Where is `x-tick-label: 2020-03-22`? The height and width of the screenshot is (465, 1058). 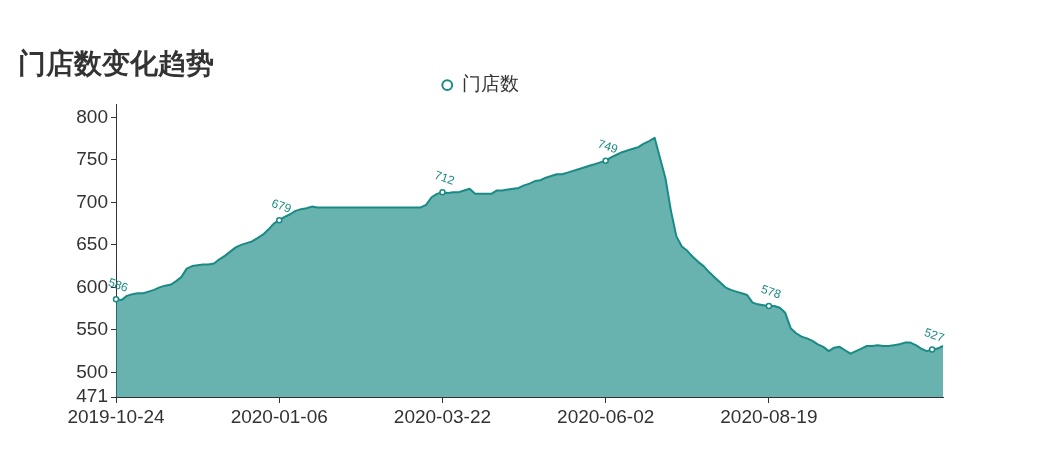 x-tick-label: 2020-03-22 is located at coordinates (442, 416).